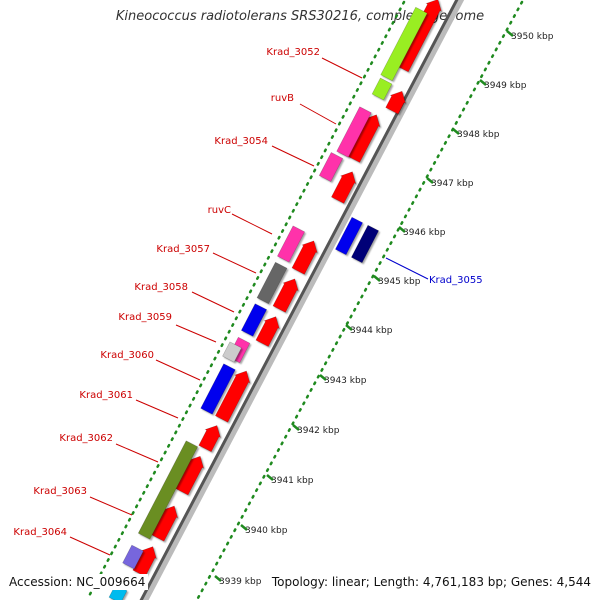  I want to click on kbp-label: 3942 kbp, so click(318, 431).